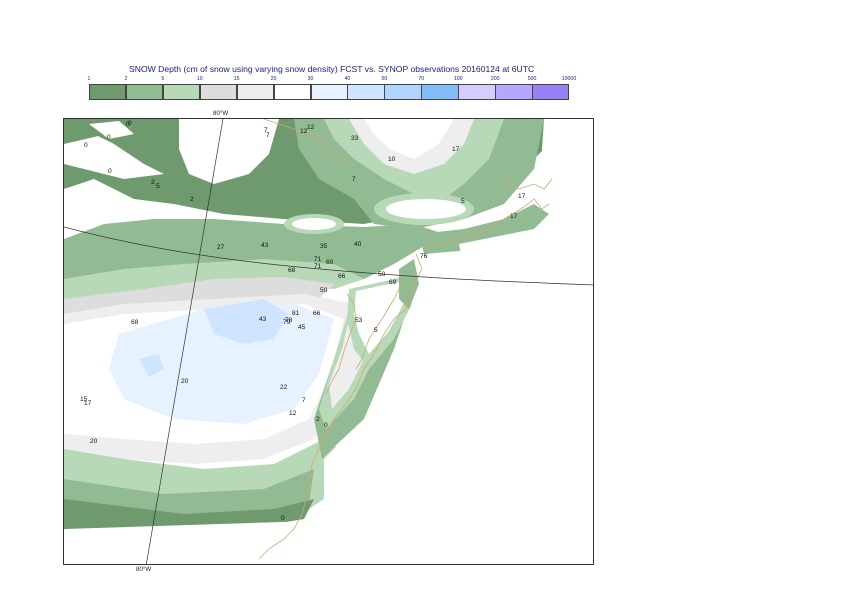  I want to click on obs-value: 81, so click(296, 313).